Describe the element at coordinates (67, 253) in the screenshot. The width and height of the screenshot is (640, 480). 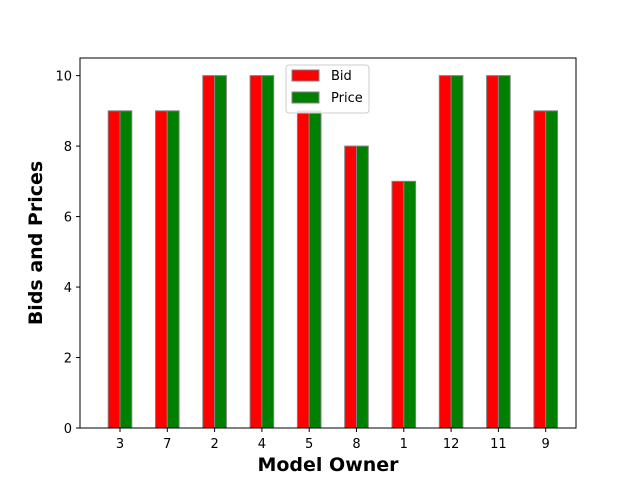
I see `y-ticks: 0 2 4 6 8 10` at that location.